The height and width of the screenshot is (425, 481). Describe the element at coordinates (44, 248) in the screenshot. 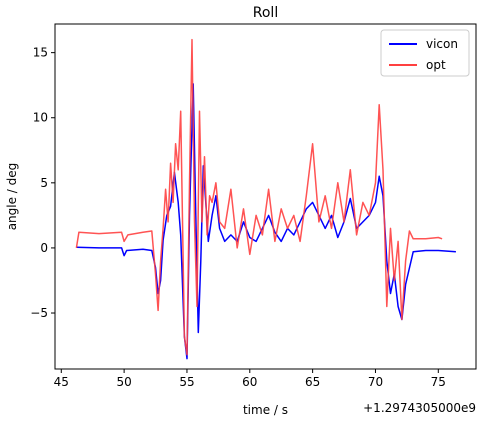

I see `y-tick-label: 0` at that location.